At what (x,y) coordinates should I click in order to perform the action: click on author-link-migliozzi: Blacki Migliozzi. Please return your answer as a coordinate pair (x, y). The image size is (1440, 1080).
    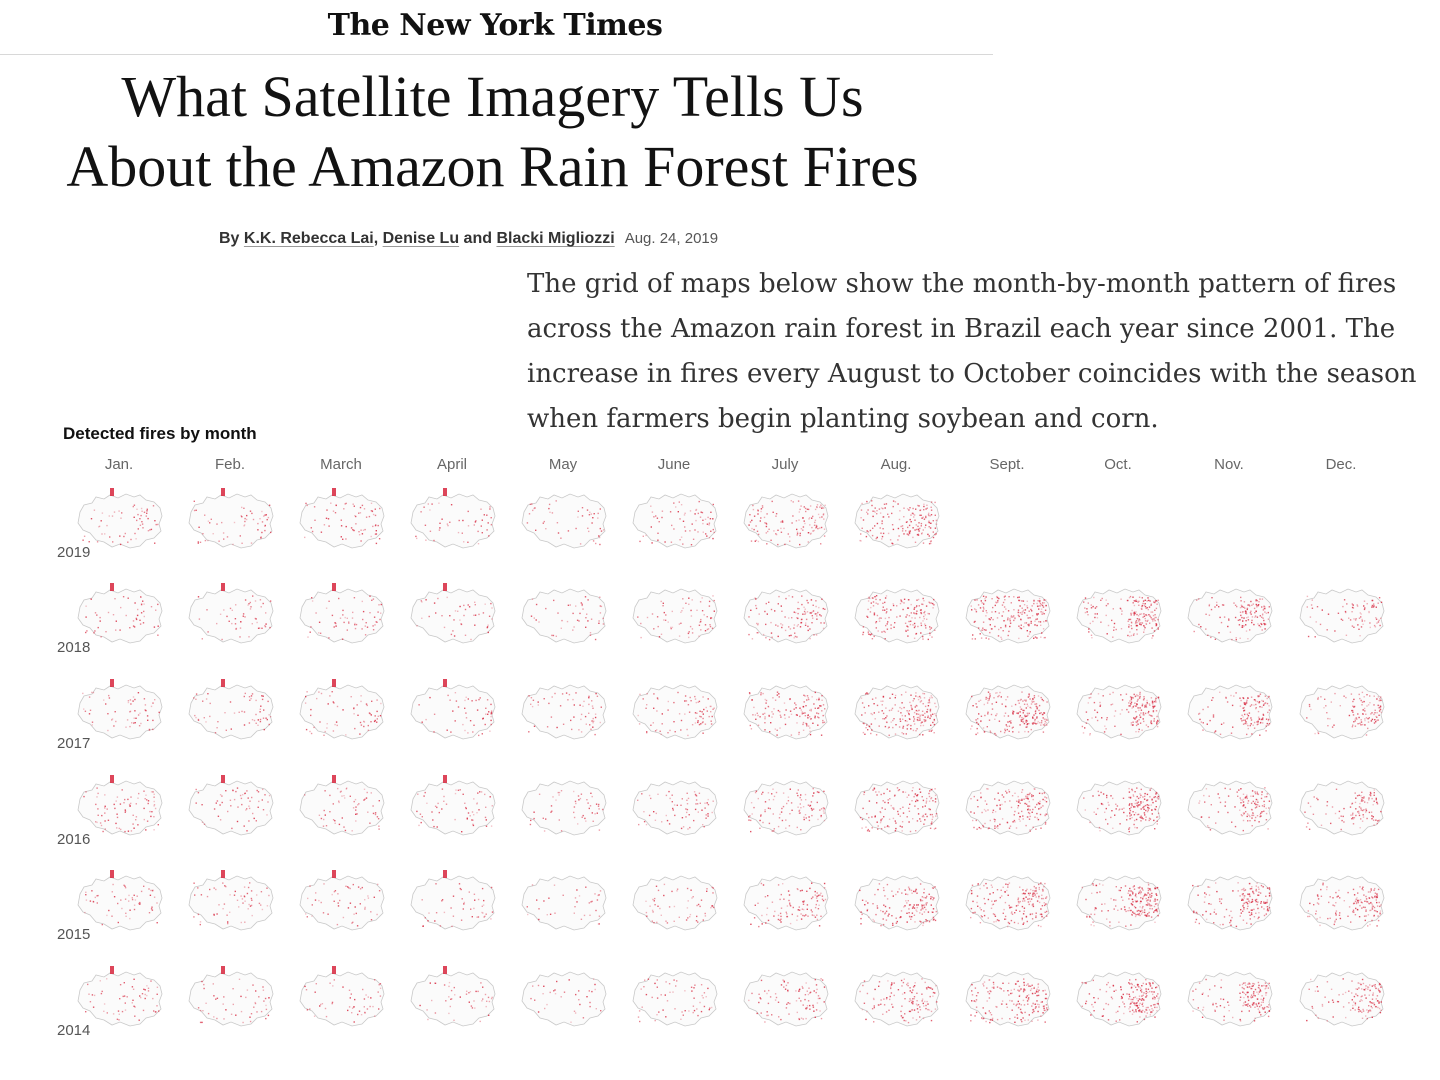
    Looking at the image, I should click on (555, 238).